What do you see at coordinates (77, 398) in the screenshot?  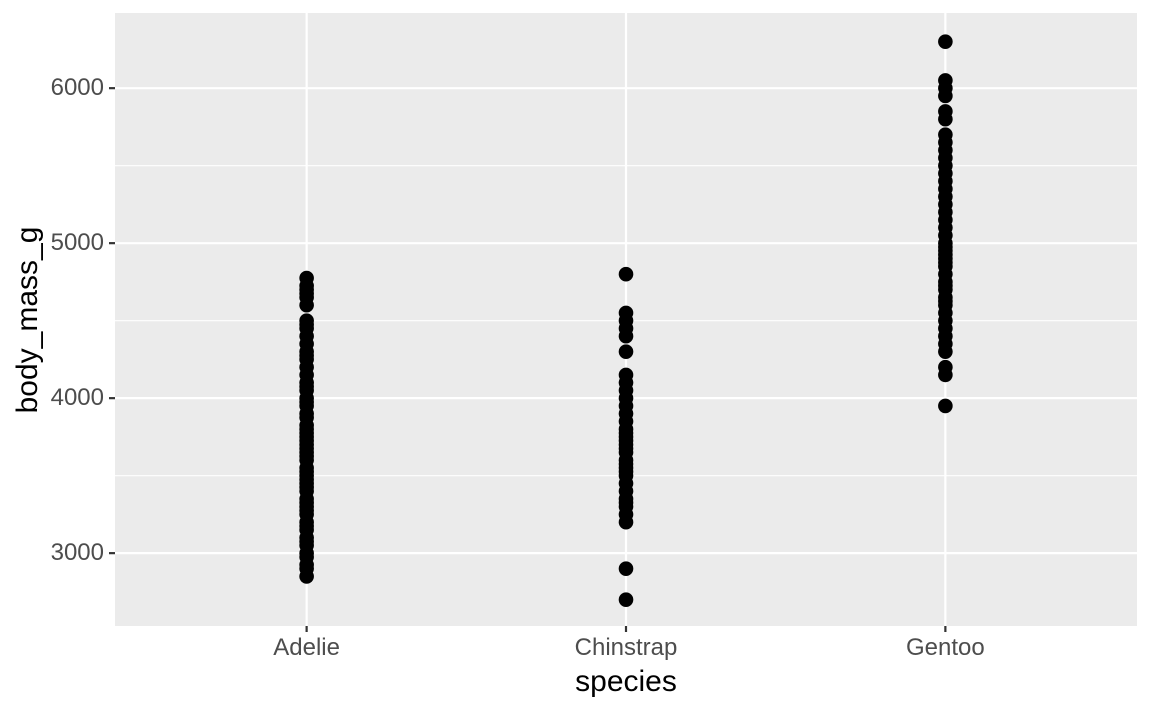 I see `y-tick-label: 4000` at bounding box center [77, 398].